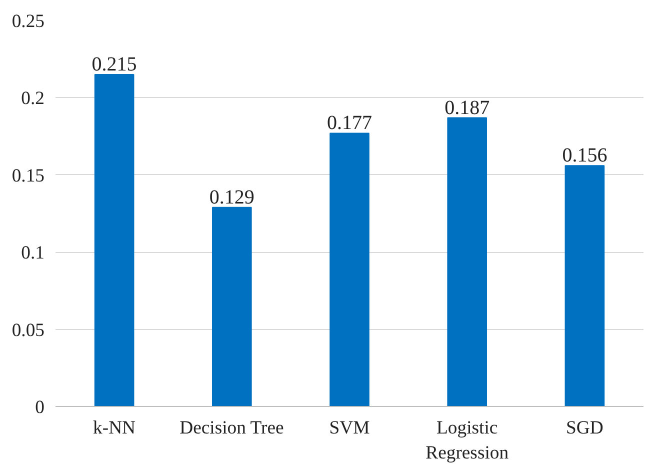 The image size is (651, 466). I want to click on x-tick-label: Decision Tree, so click(232, 428).